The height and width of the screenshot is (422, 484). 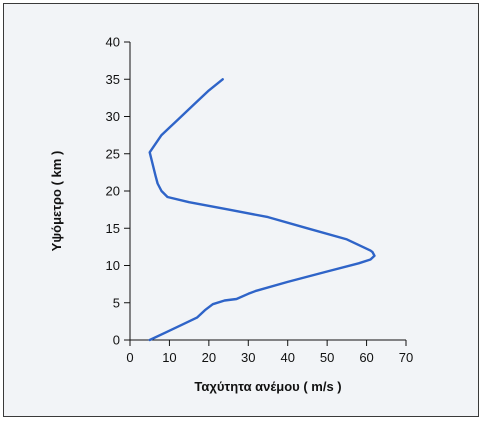 What do you see at coordinates (209, 357) in the screenshot?
I see `x-tick-label: 20` at bounding box center [209, 357].